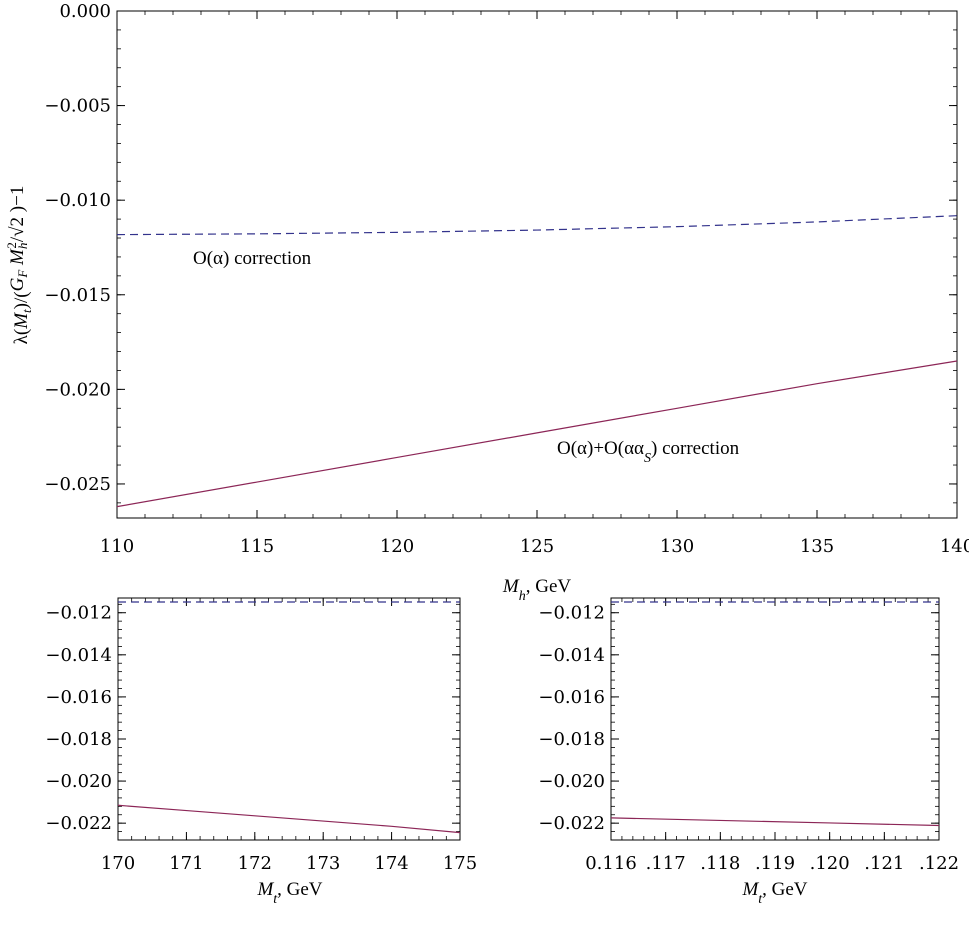 This screenshot has width=969, height=927. I want to click on x-tick-label: 171, so click(186, 863).